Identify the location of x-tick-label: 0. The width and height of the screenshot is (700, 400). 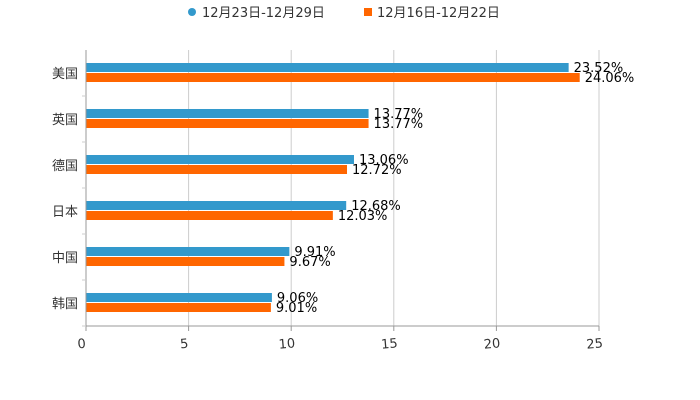
(82, 345).